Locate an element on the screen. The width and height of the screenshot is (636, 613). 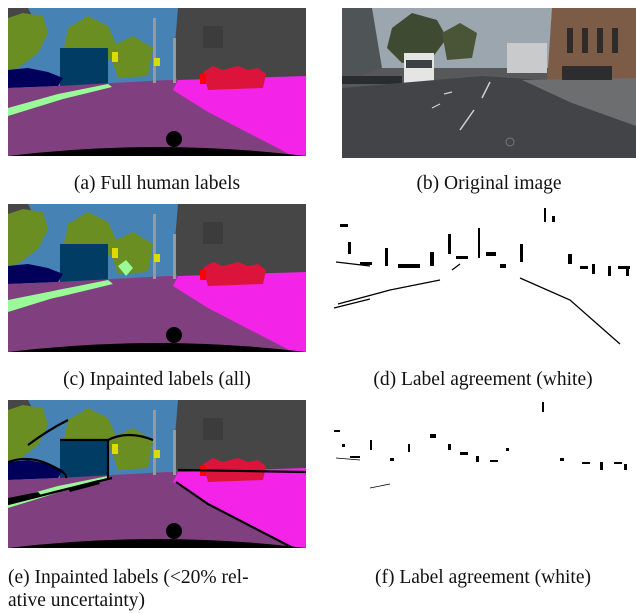
caption-c: (c) Inpainted labels (all) is located at coordinates (157, 379).